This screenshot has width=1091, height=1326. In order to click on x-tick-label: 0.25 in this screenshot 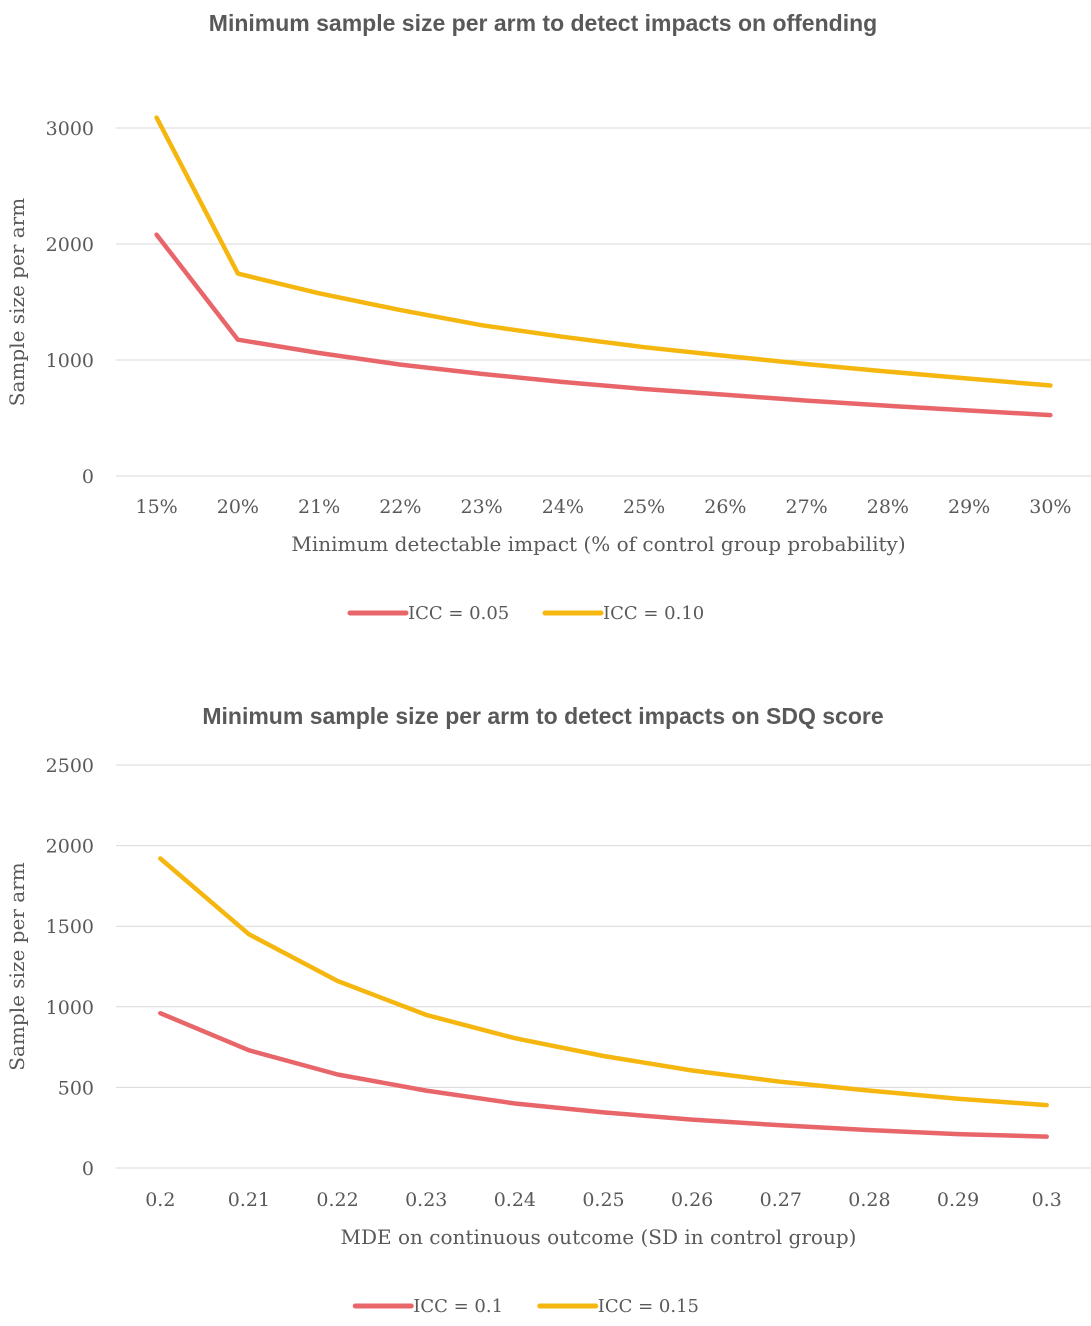, I will do `click(603, 1200)`.